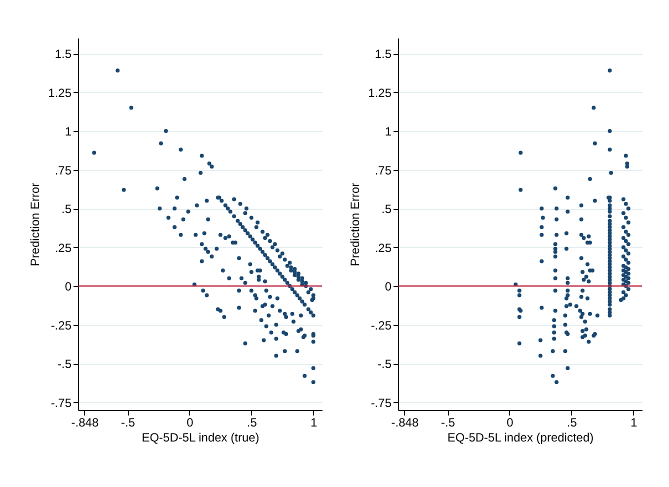  Describe the element at coordinates (201, 437) in the screenshot. I see `x-axis-title: EQ-5D-5L index (true)` at that location.